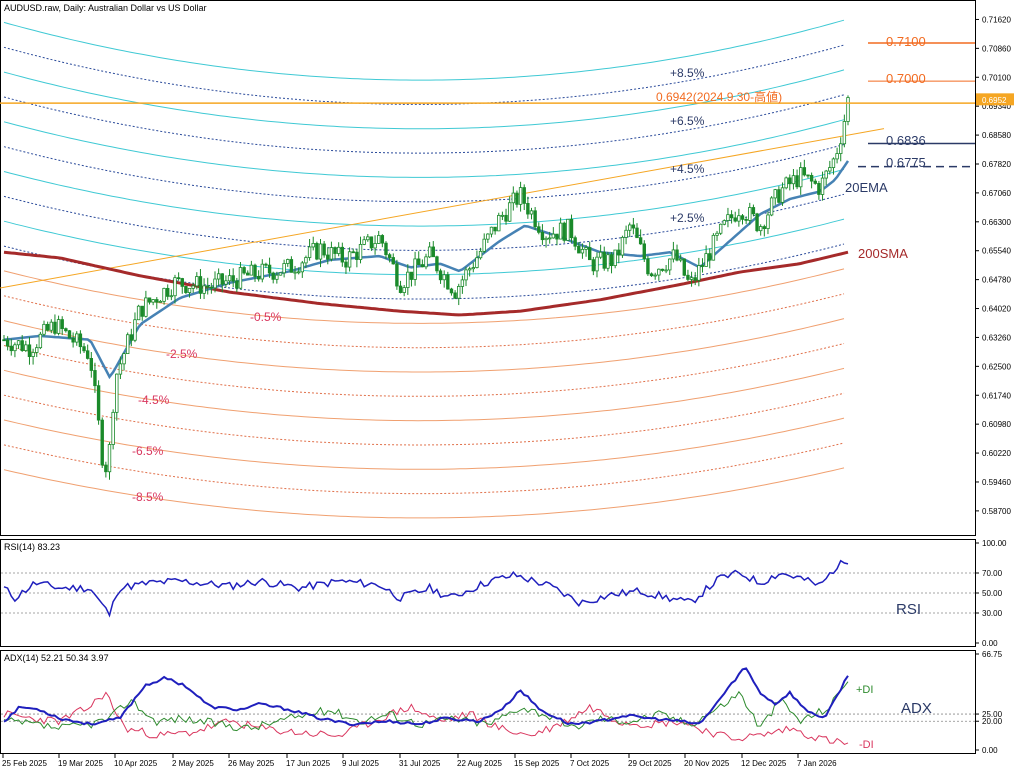 This screenshot has width=1024, height=773. What do you see at coordinates (426, 718) in the screenshot?
I see `minus-di-line` at bounding box center [426, 718].